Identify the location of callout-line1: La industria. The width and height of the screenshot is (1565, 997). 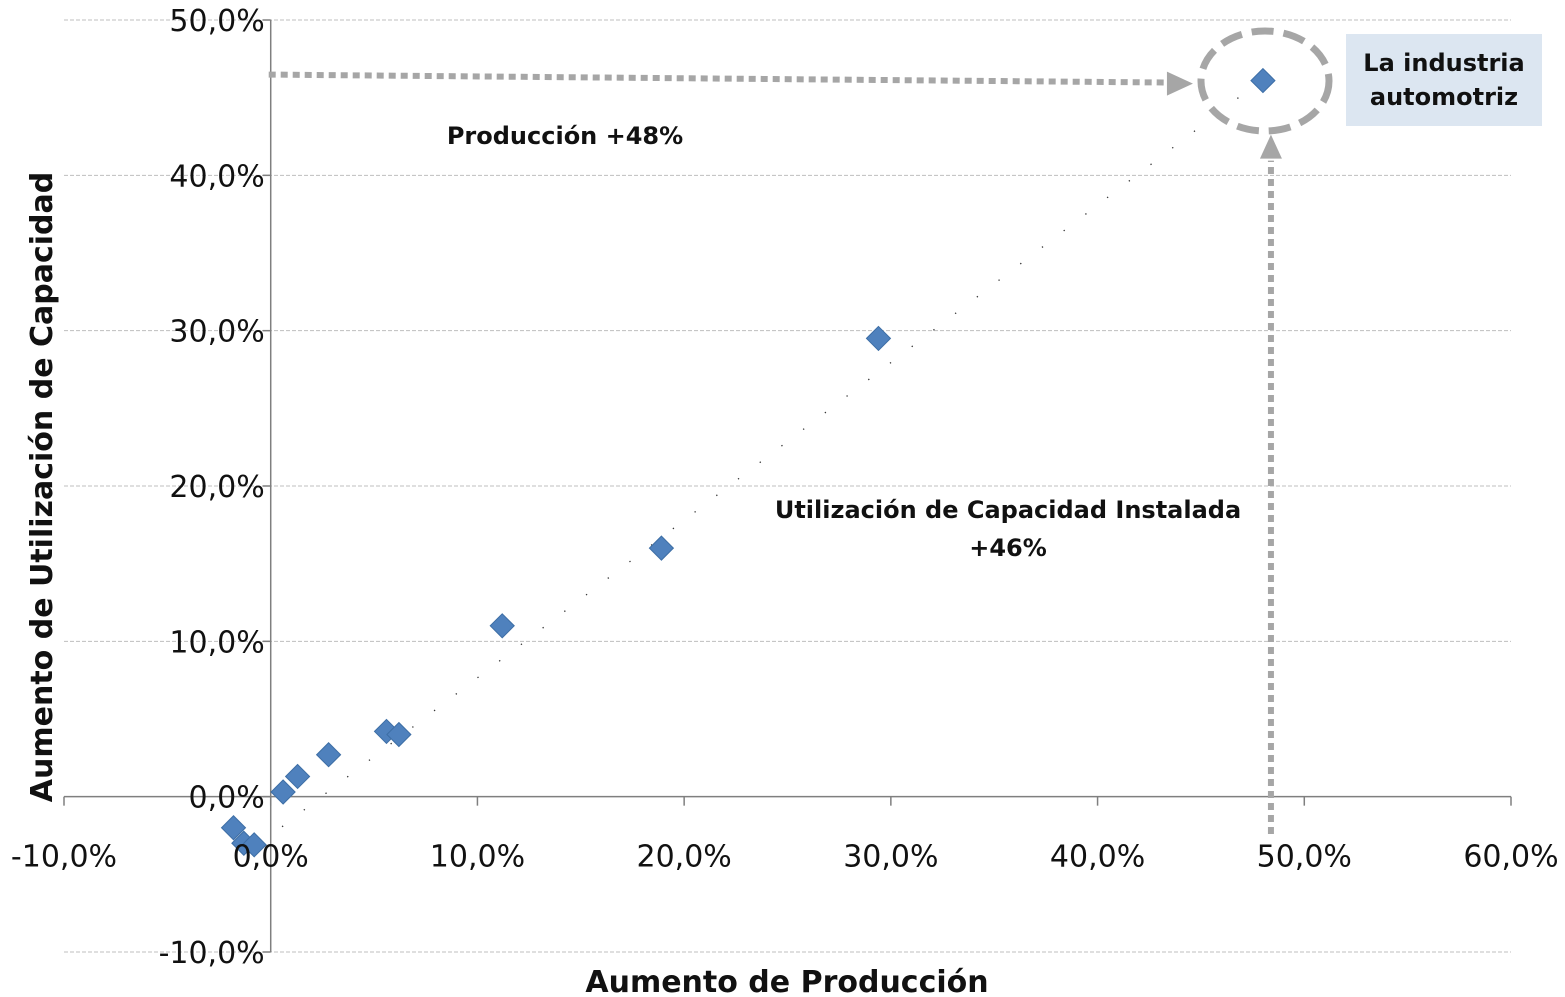
(1443, 63).